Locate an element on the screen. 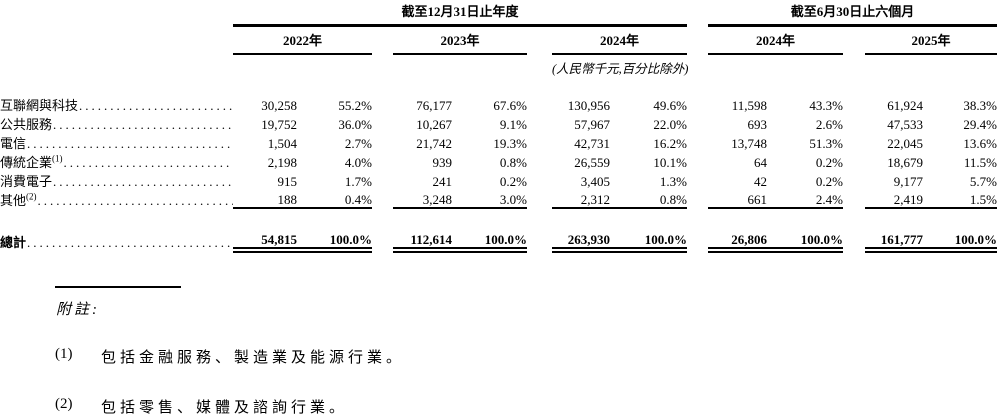  cell: 13.6% is located at coordinates (980, 143).